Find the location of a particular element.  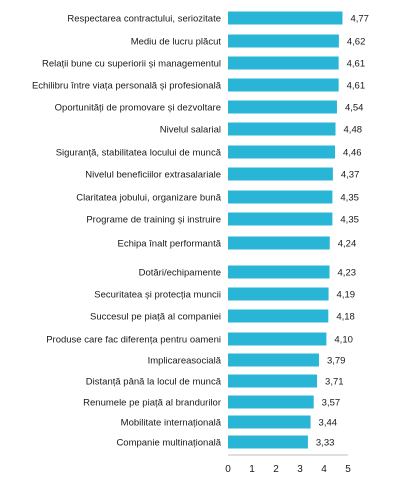

category-label: Dotări/echipamente is located at coordinates (180, 273).